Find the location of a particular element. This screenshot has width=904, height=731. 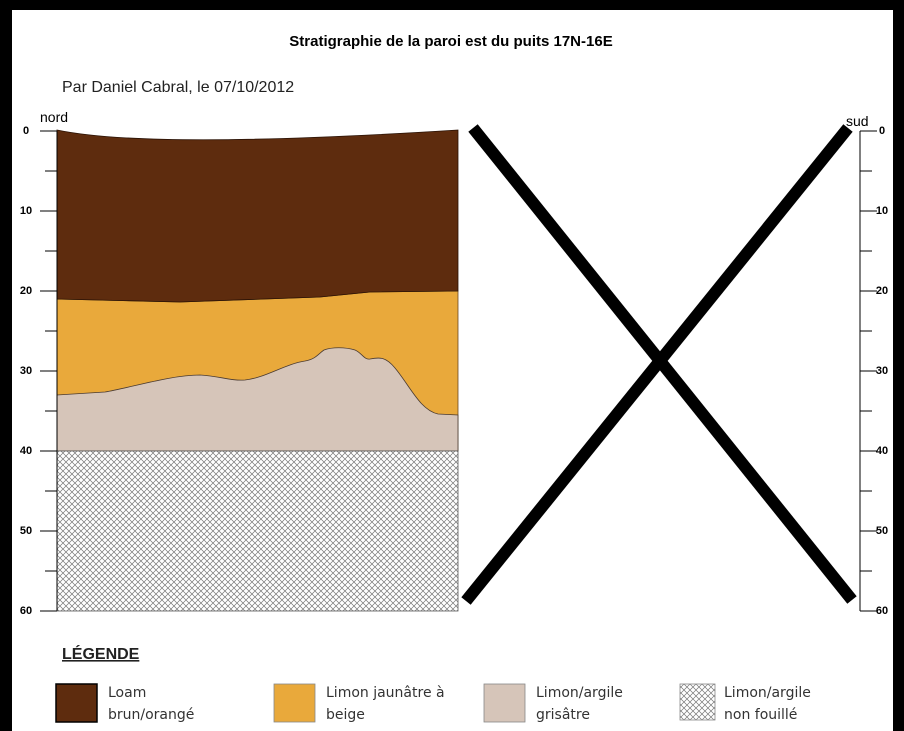

layer-brown is located at coordinates (257, 216).